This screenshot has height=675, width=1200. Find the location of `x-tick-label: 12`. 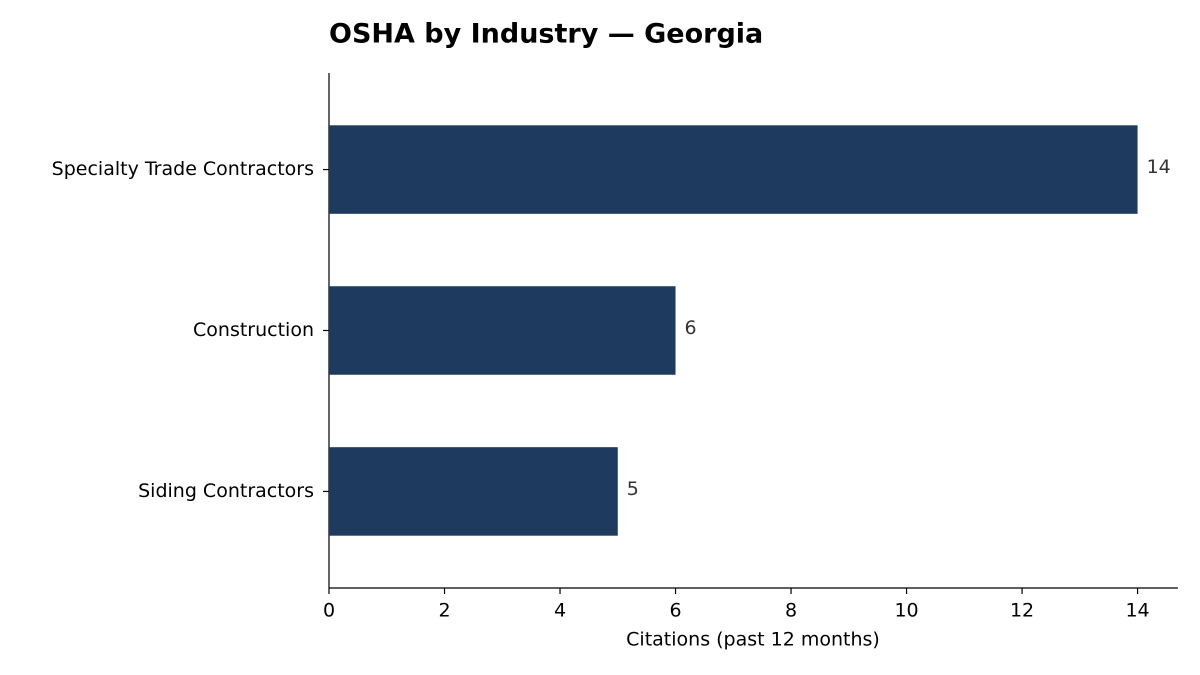

x-tick-label: 12 is located at coordinates (1022, 611).